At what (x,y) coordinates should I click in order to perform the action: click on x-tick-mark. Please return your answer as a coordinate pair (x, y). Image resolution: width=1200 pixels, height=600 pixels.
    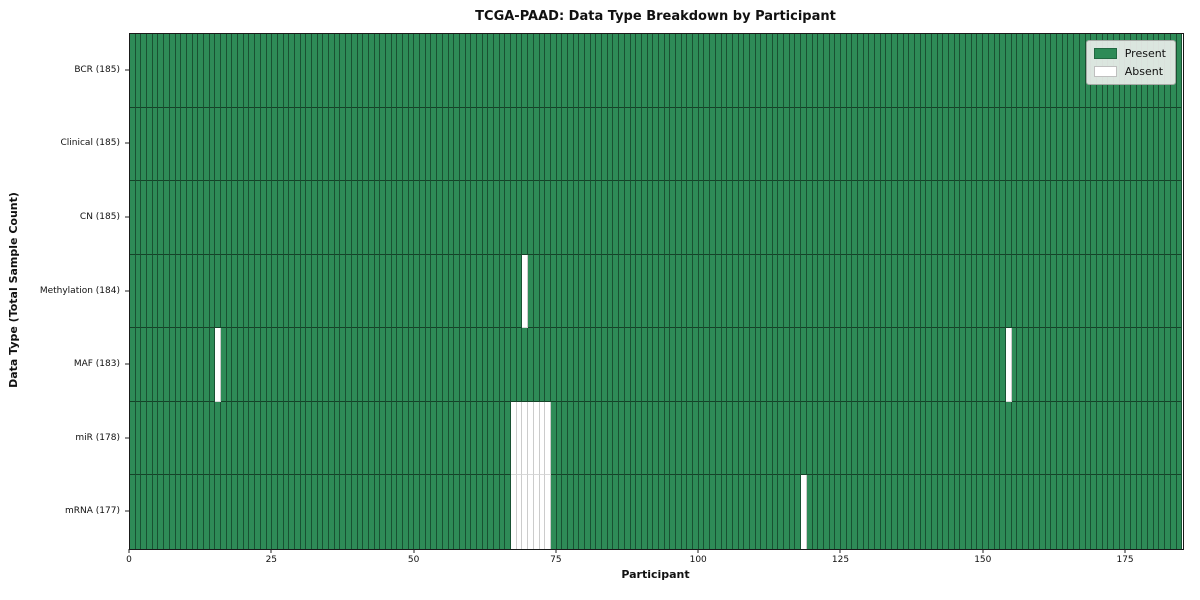
    Looking at the image, I should click on (840, 551).